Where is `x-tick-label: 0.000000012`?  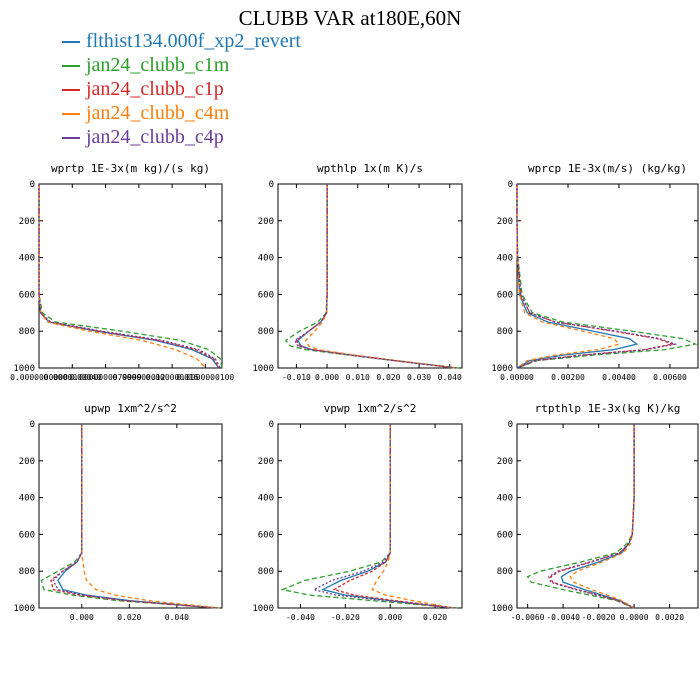 x-tick-label: 0.000000012 is located at coordinates (138, 377).